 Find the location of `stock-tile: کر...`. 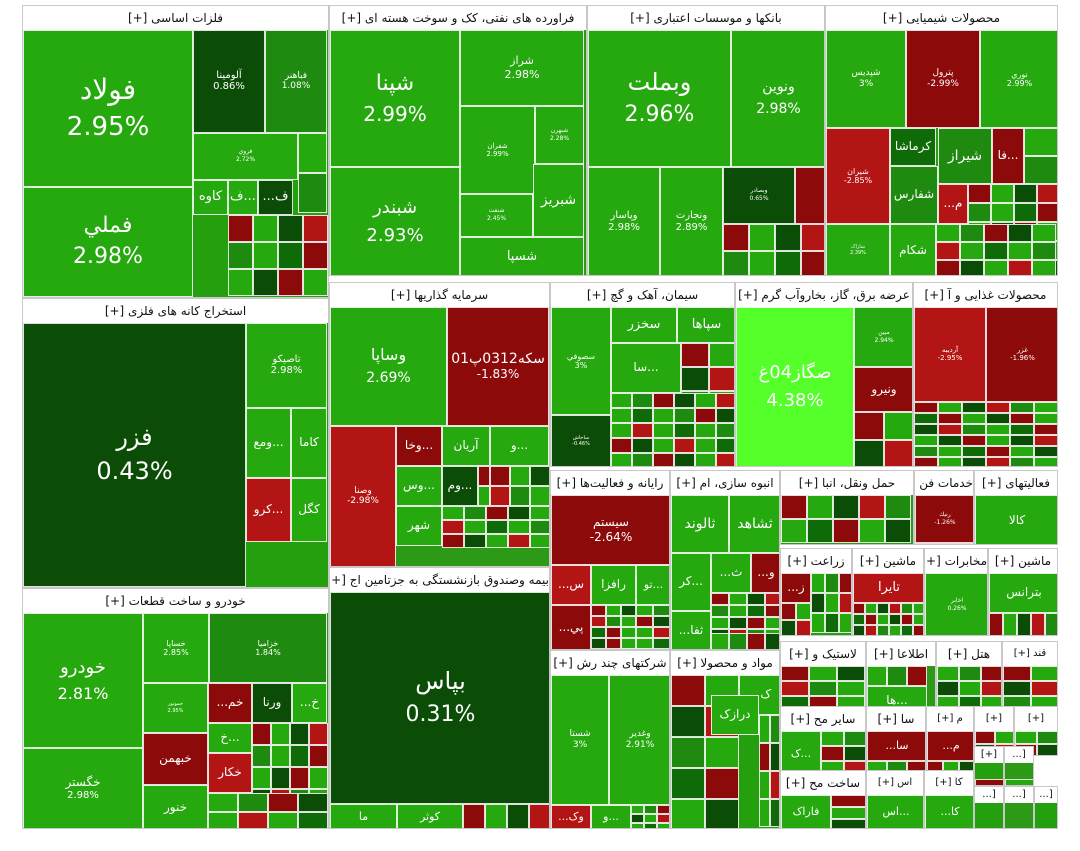

stock-tile: کر... is located at coordinates (691, 582).